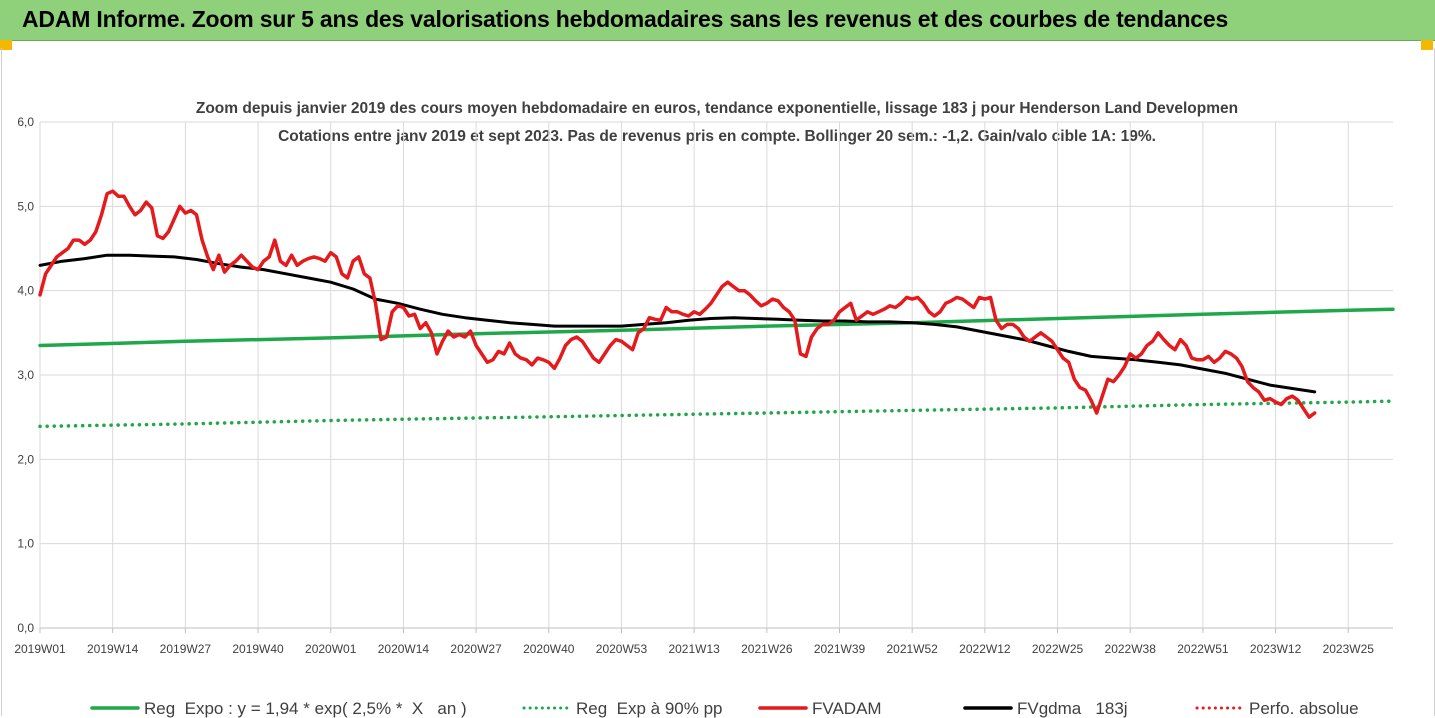  What do you see at coordinates (912, 649) in the screenshot?
I see `x-tick-label: 2021W52` at bounding box center [912, 649].